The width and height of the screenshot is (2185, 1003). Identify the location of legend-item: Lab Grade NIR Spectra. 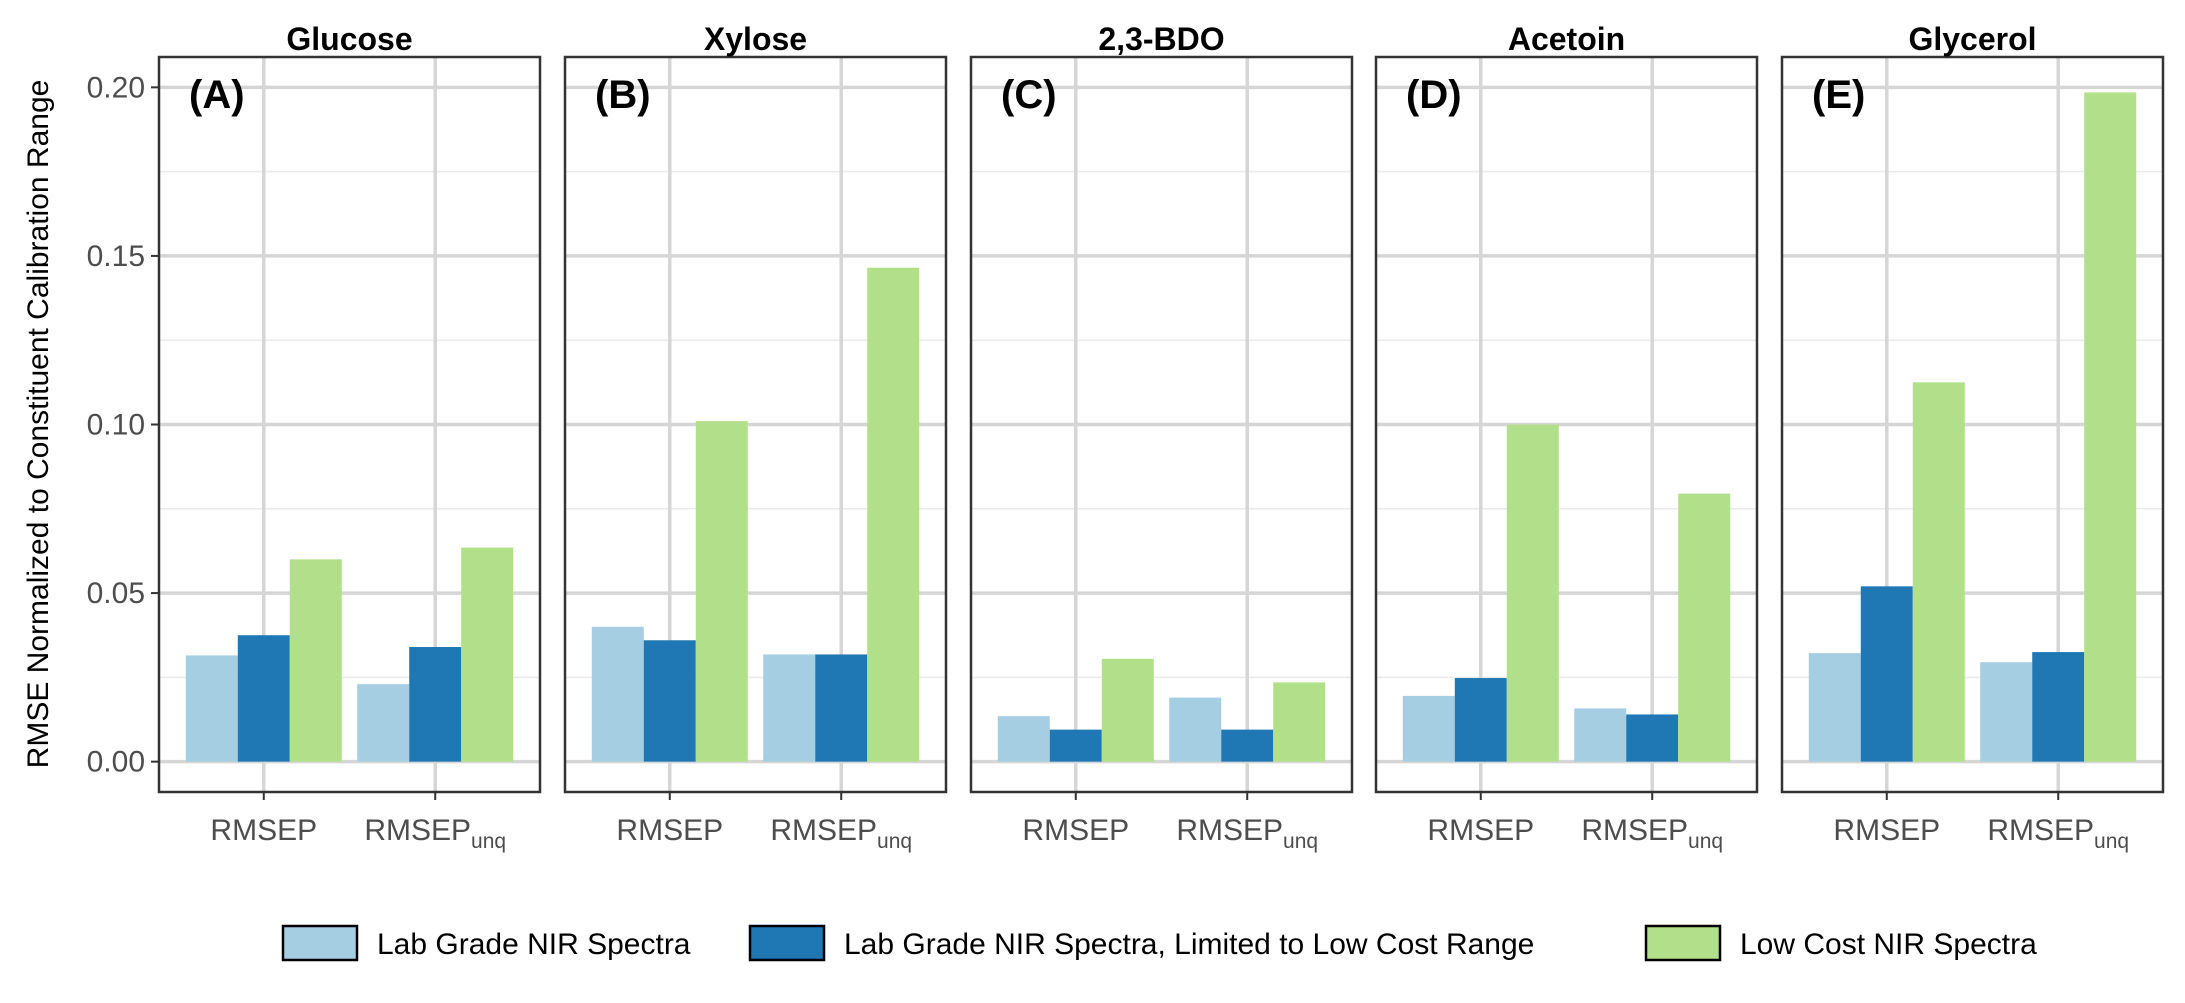
(486, 943).